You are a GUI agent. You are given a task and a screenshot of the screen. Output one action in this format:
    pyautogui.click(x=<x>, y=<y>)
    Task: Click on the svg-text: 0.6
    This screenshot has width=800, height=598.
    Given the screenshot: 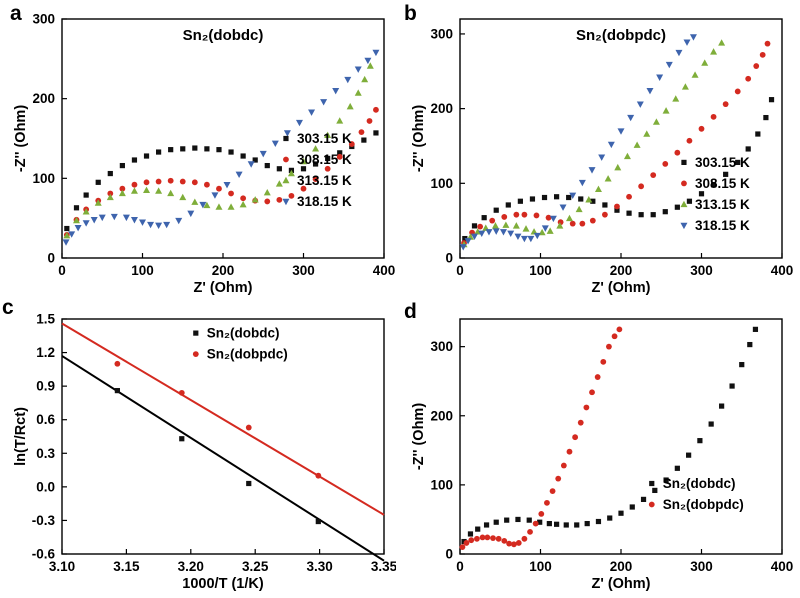 What is the action you would take?
    pyautogui.click(x=45, y=419)
    